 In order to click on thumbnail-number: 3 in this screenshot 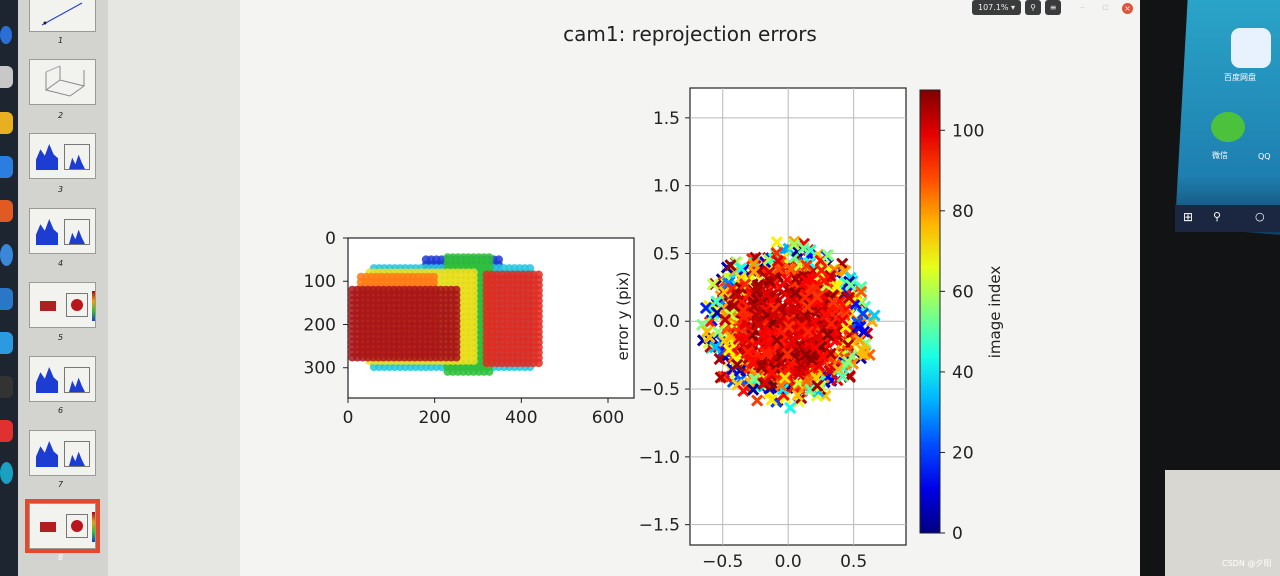, I will do `click(61, 189)`.